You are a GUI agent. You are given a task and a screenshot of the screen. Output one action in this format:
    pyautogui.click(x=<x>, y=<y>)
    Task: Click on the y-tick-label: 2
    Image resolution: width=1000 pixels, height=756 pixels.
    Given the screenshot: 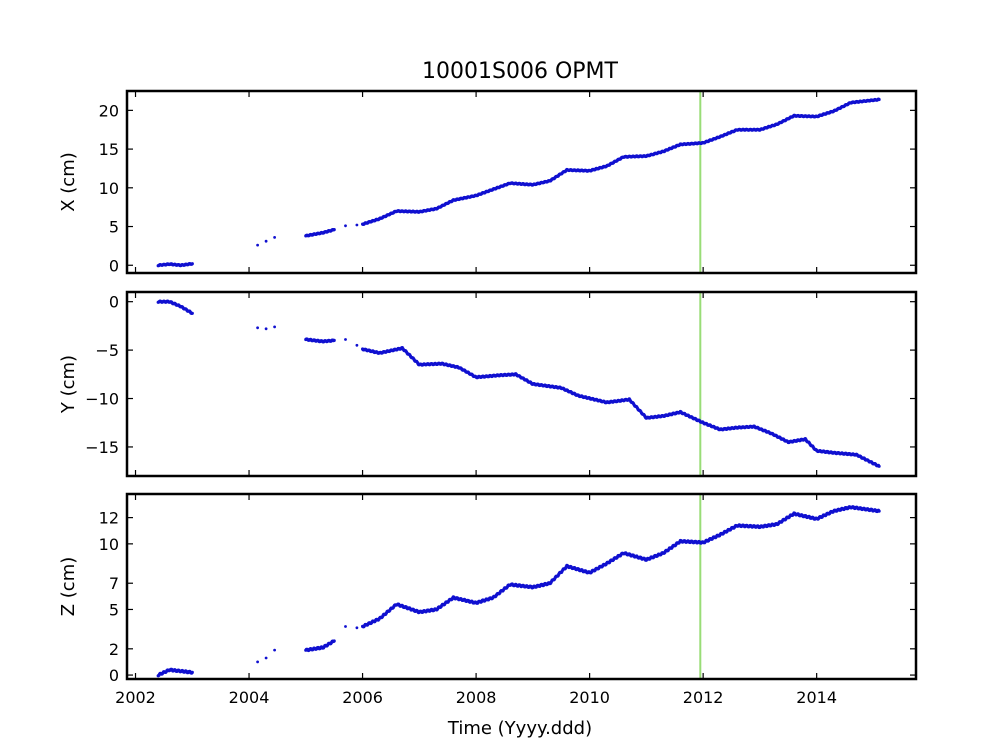 What is the action you would take?
    pyautogui.click(x=114, y=649)
    